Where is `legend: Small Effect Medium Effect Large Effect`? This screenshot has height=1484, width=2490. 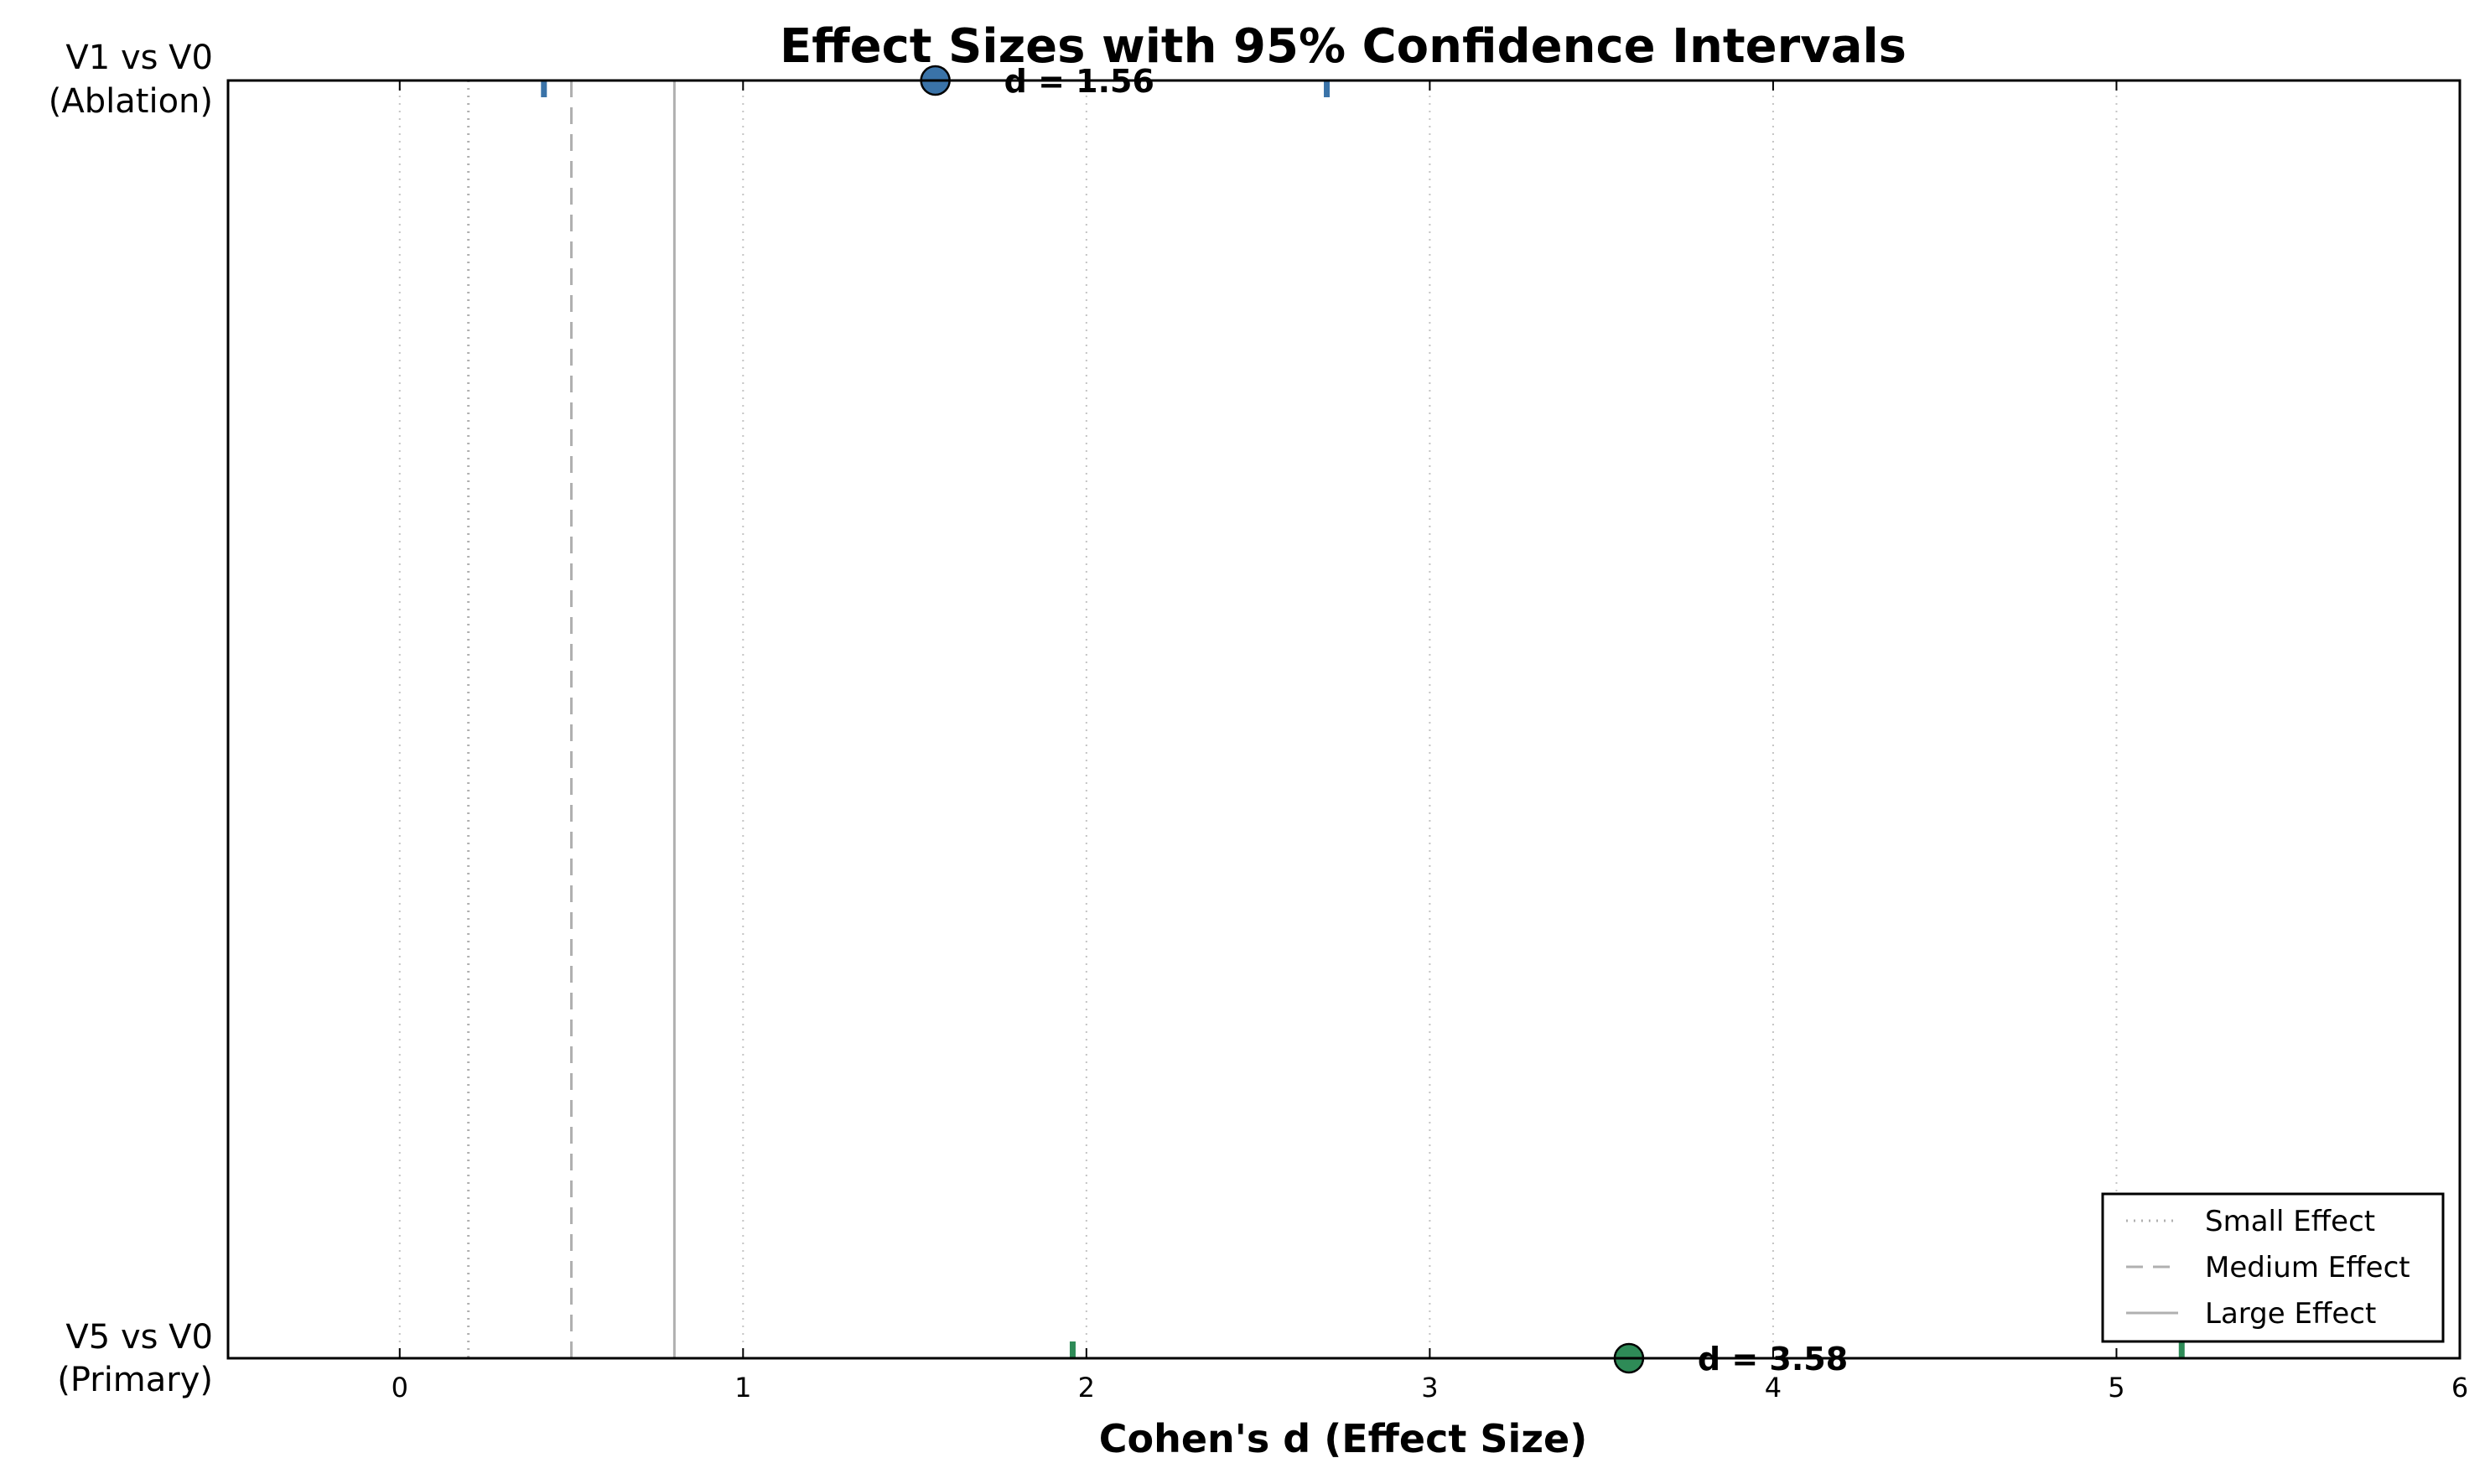
legend: Small Effect Medium Effect Large Effect is located at coordinates (2273, 1267).